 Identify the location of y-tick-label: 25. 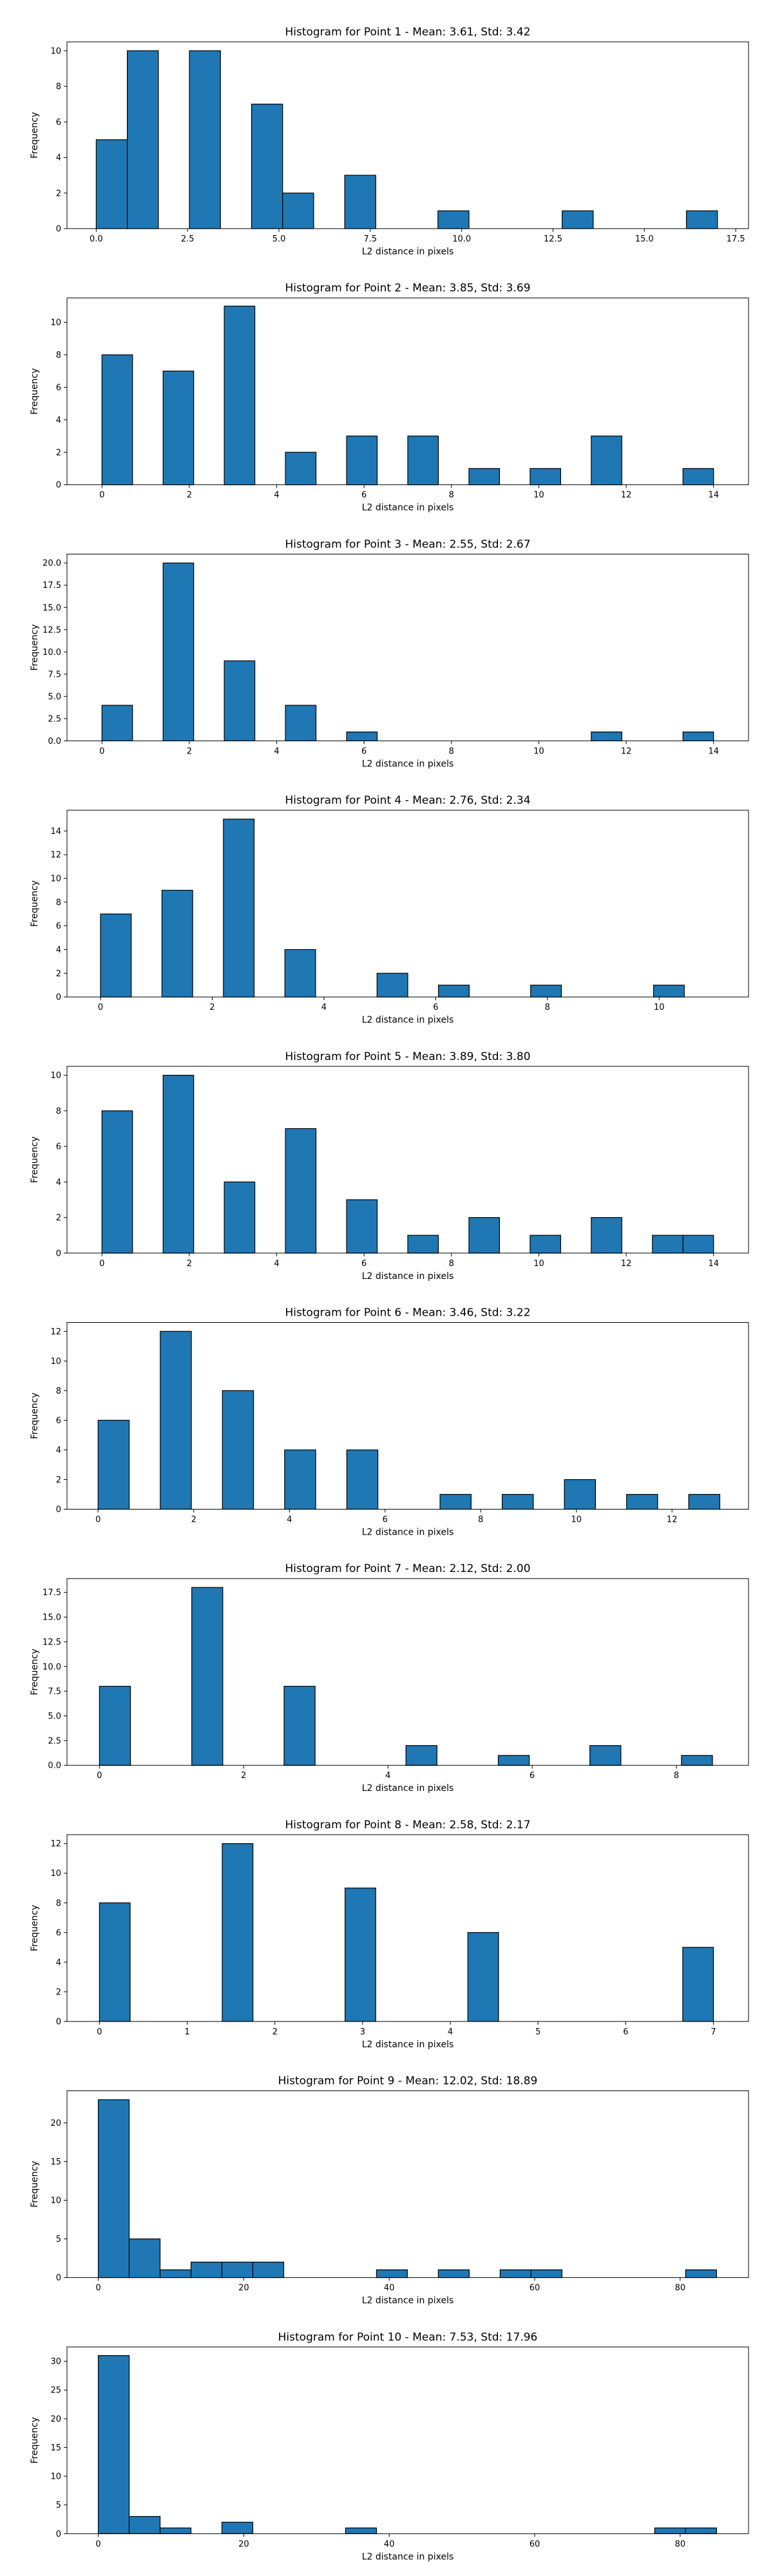
(55, 2391).